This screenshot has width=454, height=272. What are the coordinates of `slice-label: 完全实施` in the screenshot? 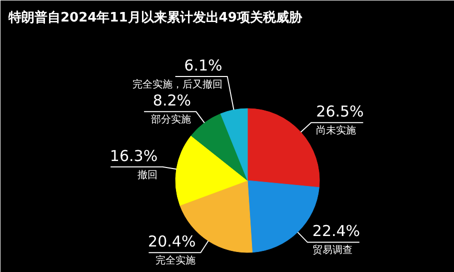 It's located at (176, 260).